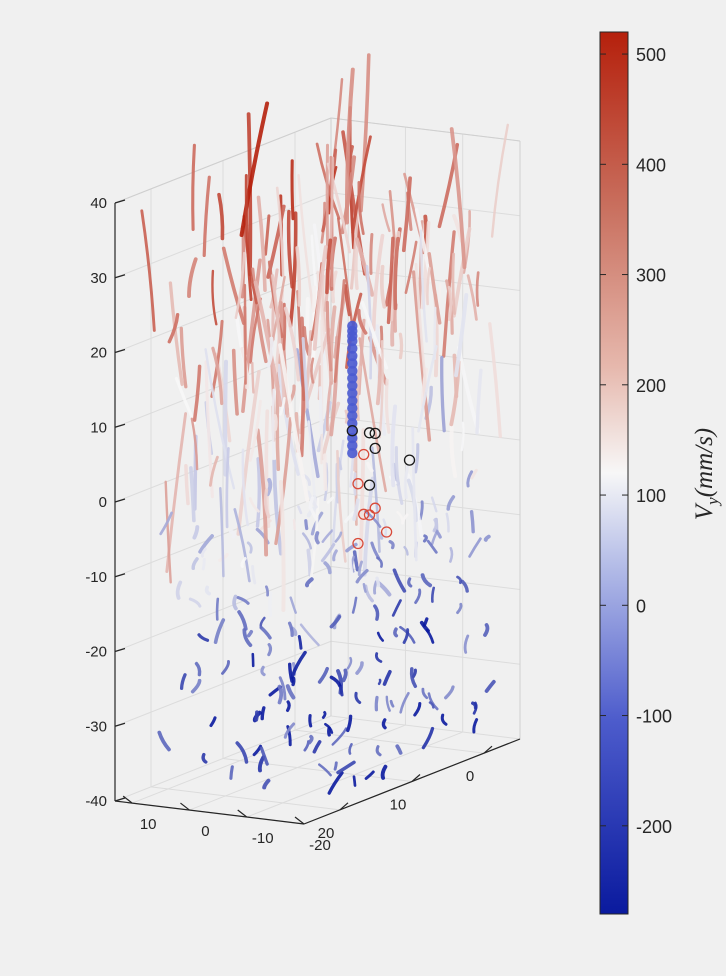  What do you see at coordinates (344, 806) in the screenshot?
I see `x-tick-mark` at bounding box center [344, 806].